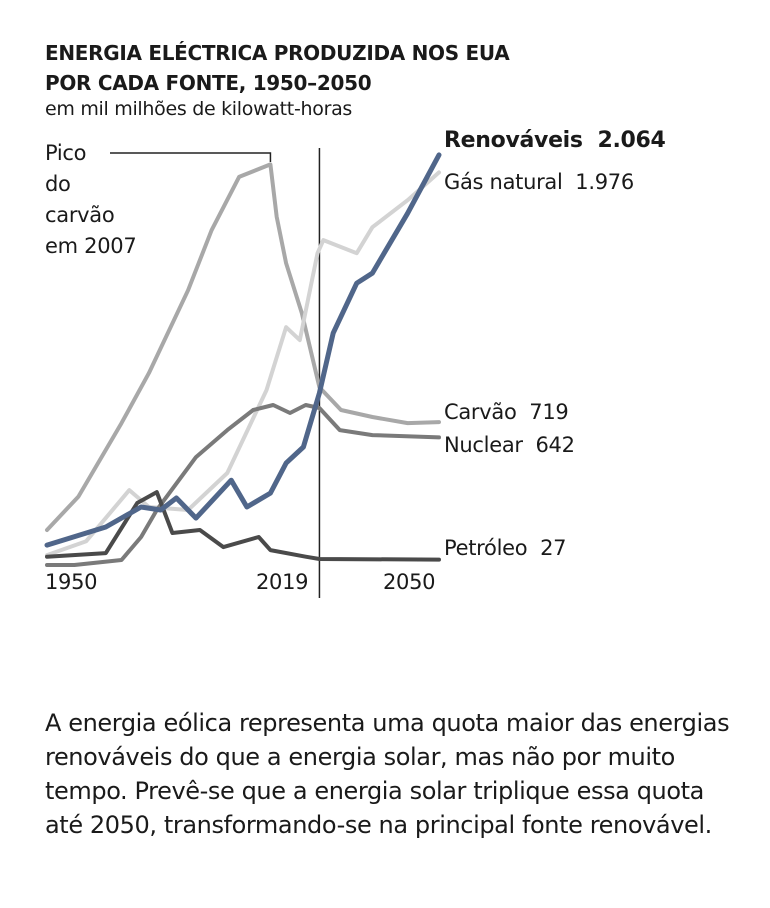  Describe the element at coordinates (243, 485) in the screenshot. I see `series-line-nuclear` at that location.